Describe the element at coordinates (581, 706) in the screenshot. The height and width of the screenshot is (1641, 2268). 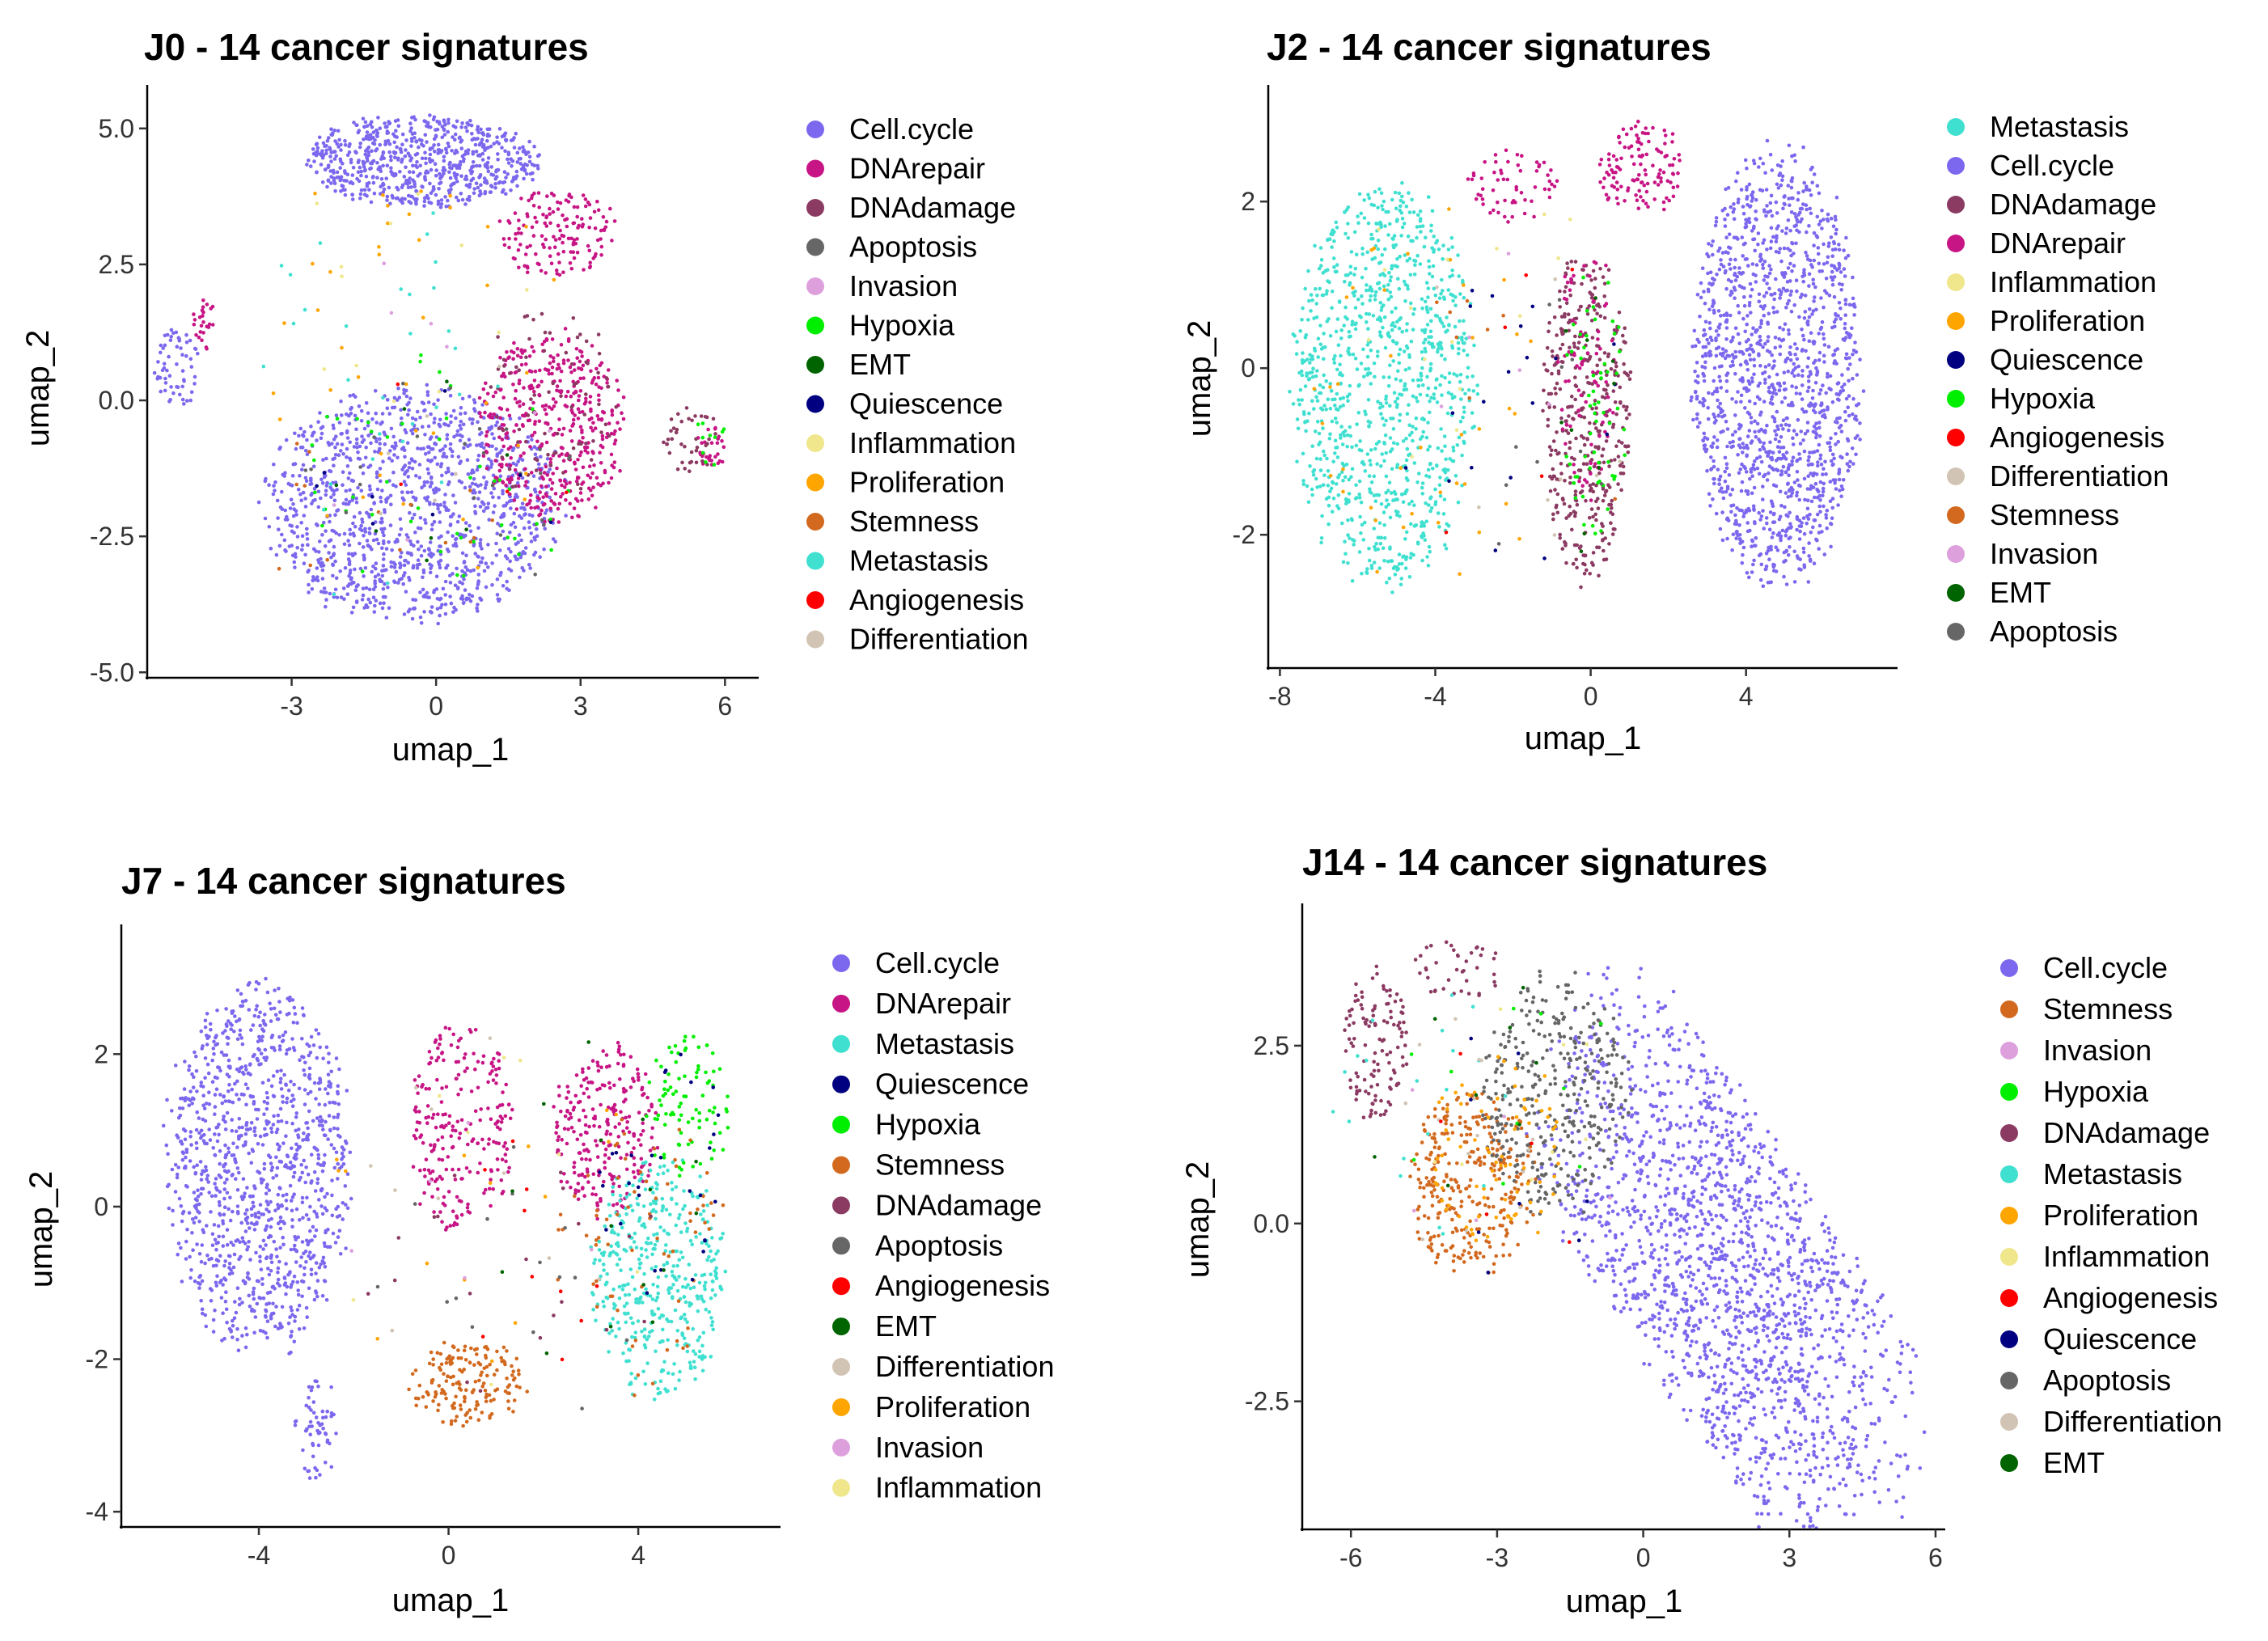
I see `x-tick-label: 3` at that location.